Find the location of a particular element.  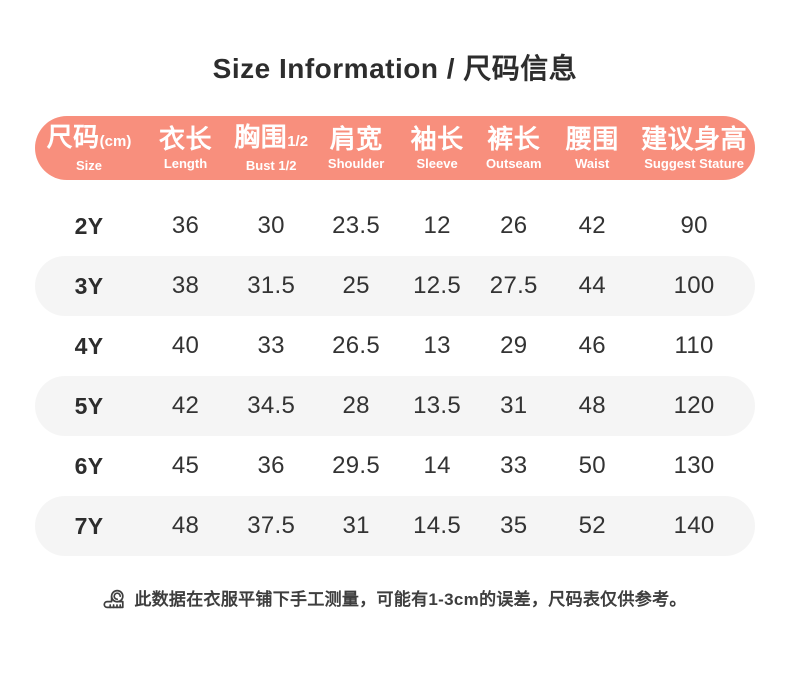

header-label-cn: 衣长 is located at coordinates (185, 138).